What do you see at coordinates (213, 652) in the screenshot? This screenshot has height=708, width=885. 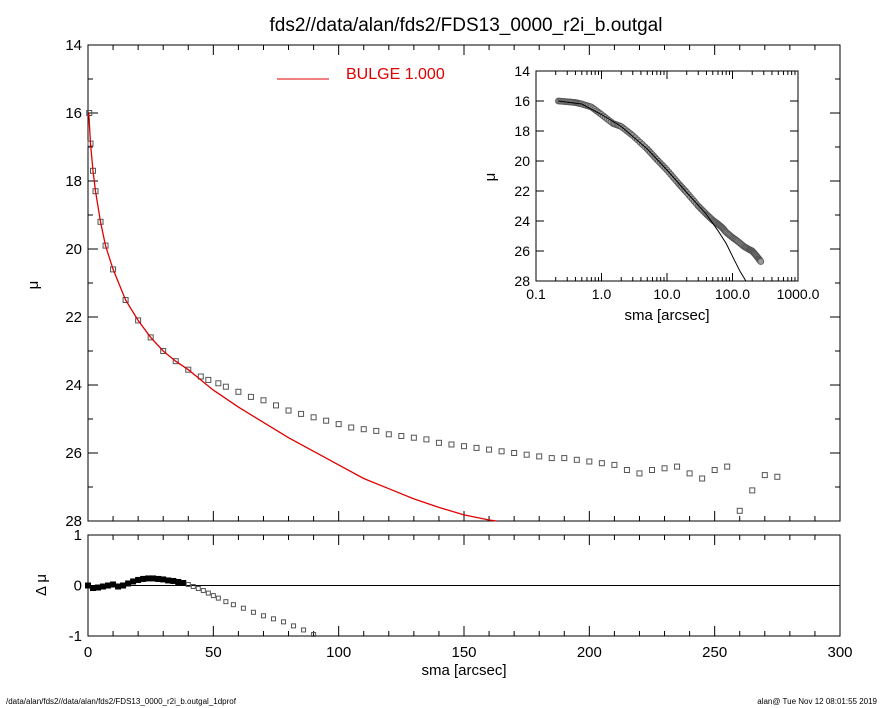 I see `residual-xtick-label: 50` at bounding box center [213, 652].